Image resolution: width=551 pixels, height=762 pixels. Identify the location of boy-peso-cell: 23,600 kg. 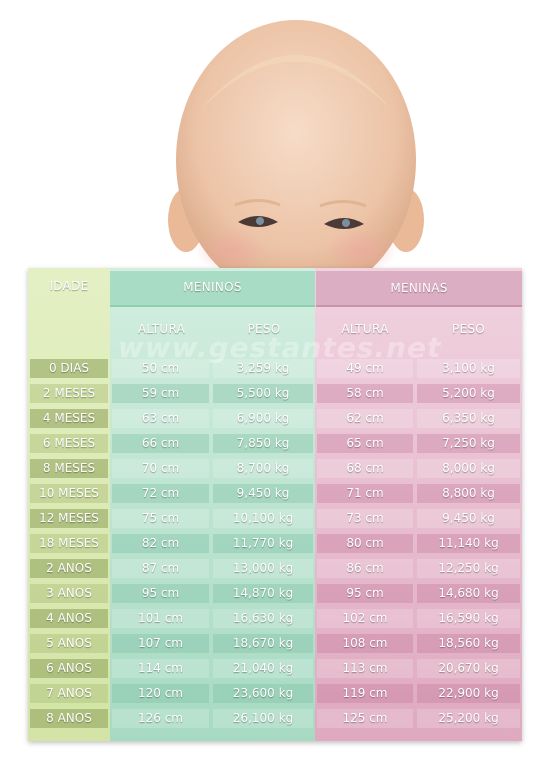
(263, 693).